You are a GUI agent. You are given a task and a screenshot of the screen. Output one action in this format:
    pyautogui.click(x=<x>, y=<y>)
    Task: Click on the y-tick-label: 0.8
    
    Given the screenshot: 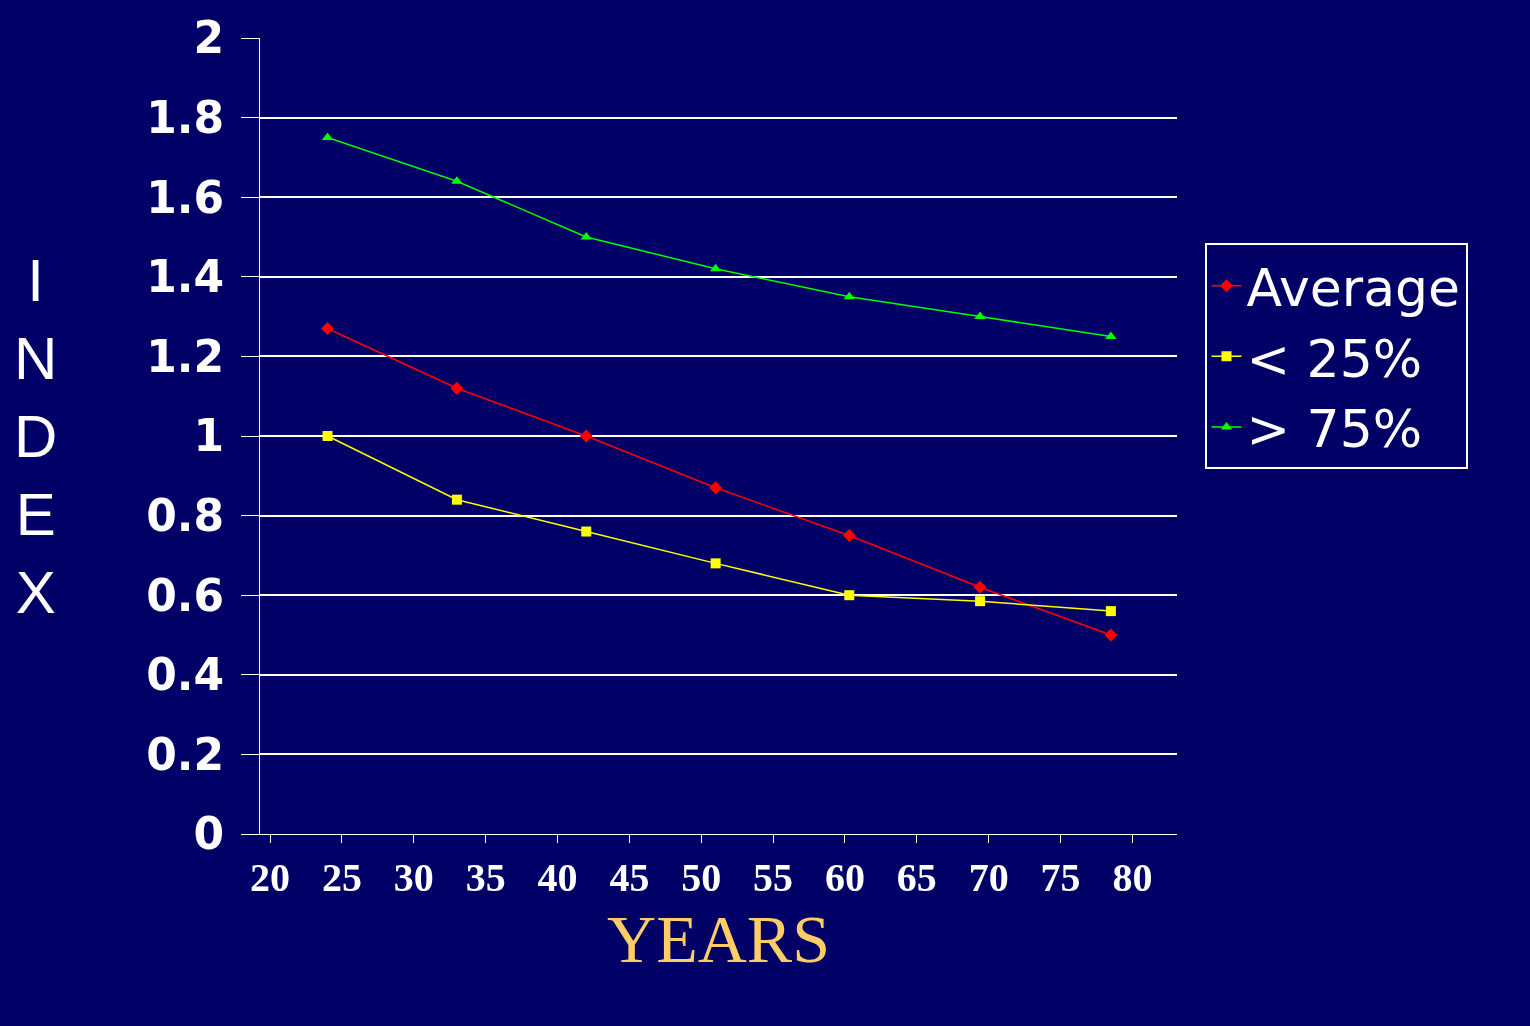 What is the action you would take?
    pyautogui.click(x=185, y=515)
    